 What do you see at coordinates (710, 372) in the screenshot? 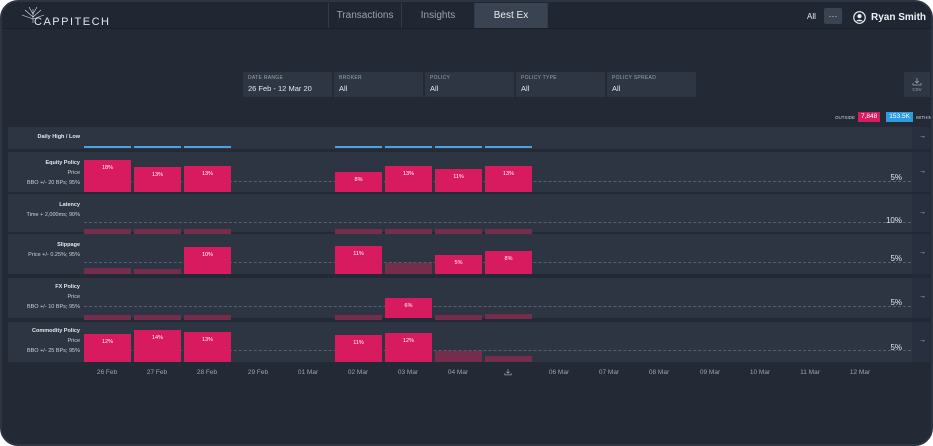
I see `x-axis-label: 09 Mar` at bounding box center [710, 372].